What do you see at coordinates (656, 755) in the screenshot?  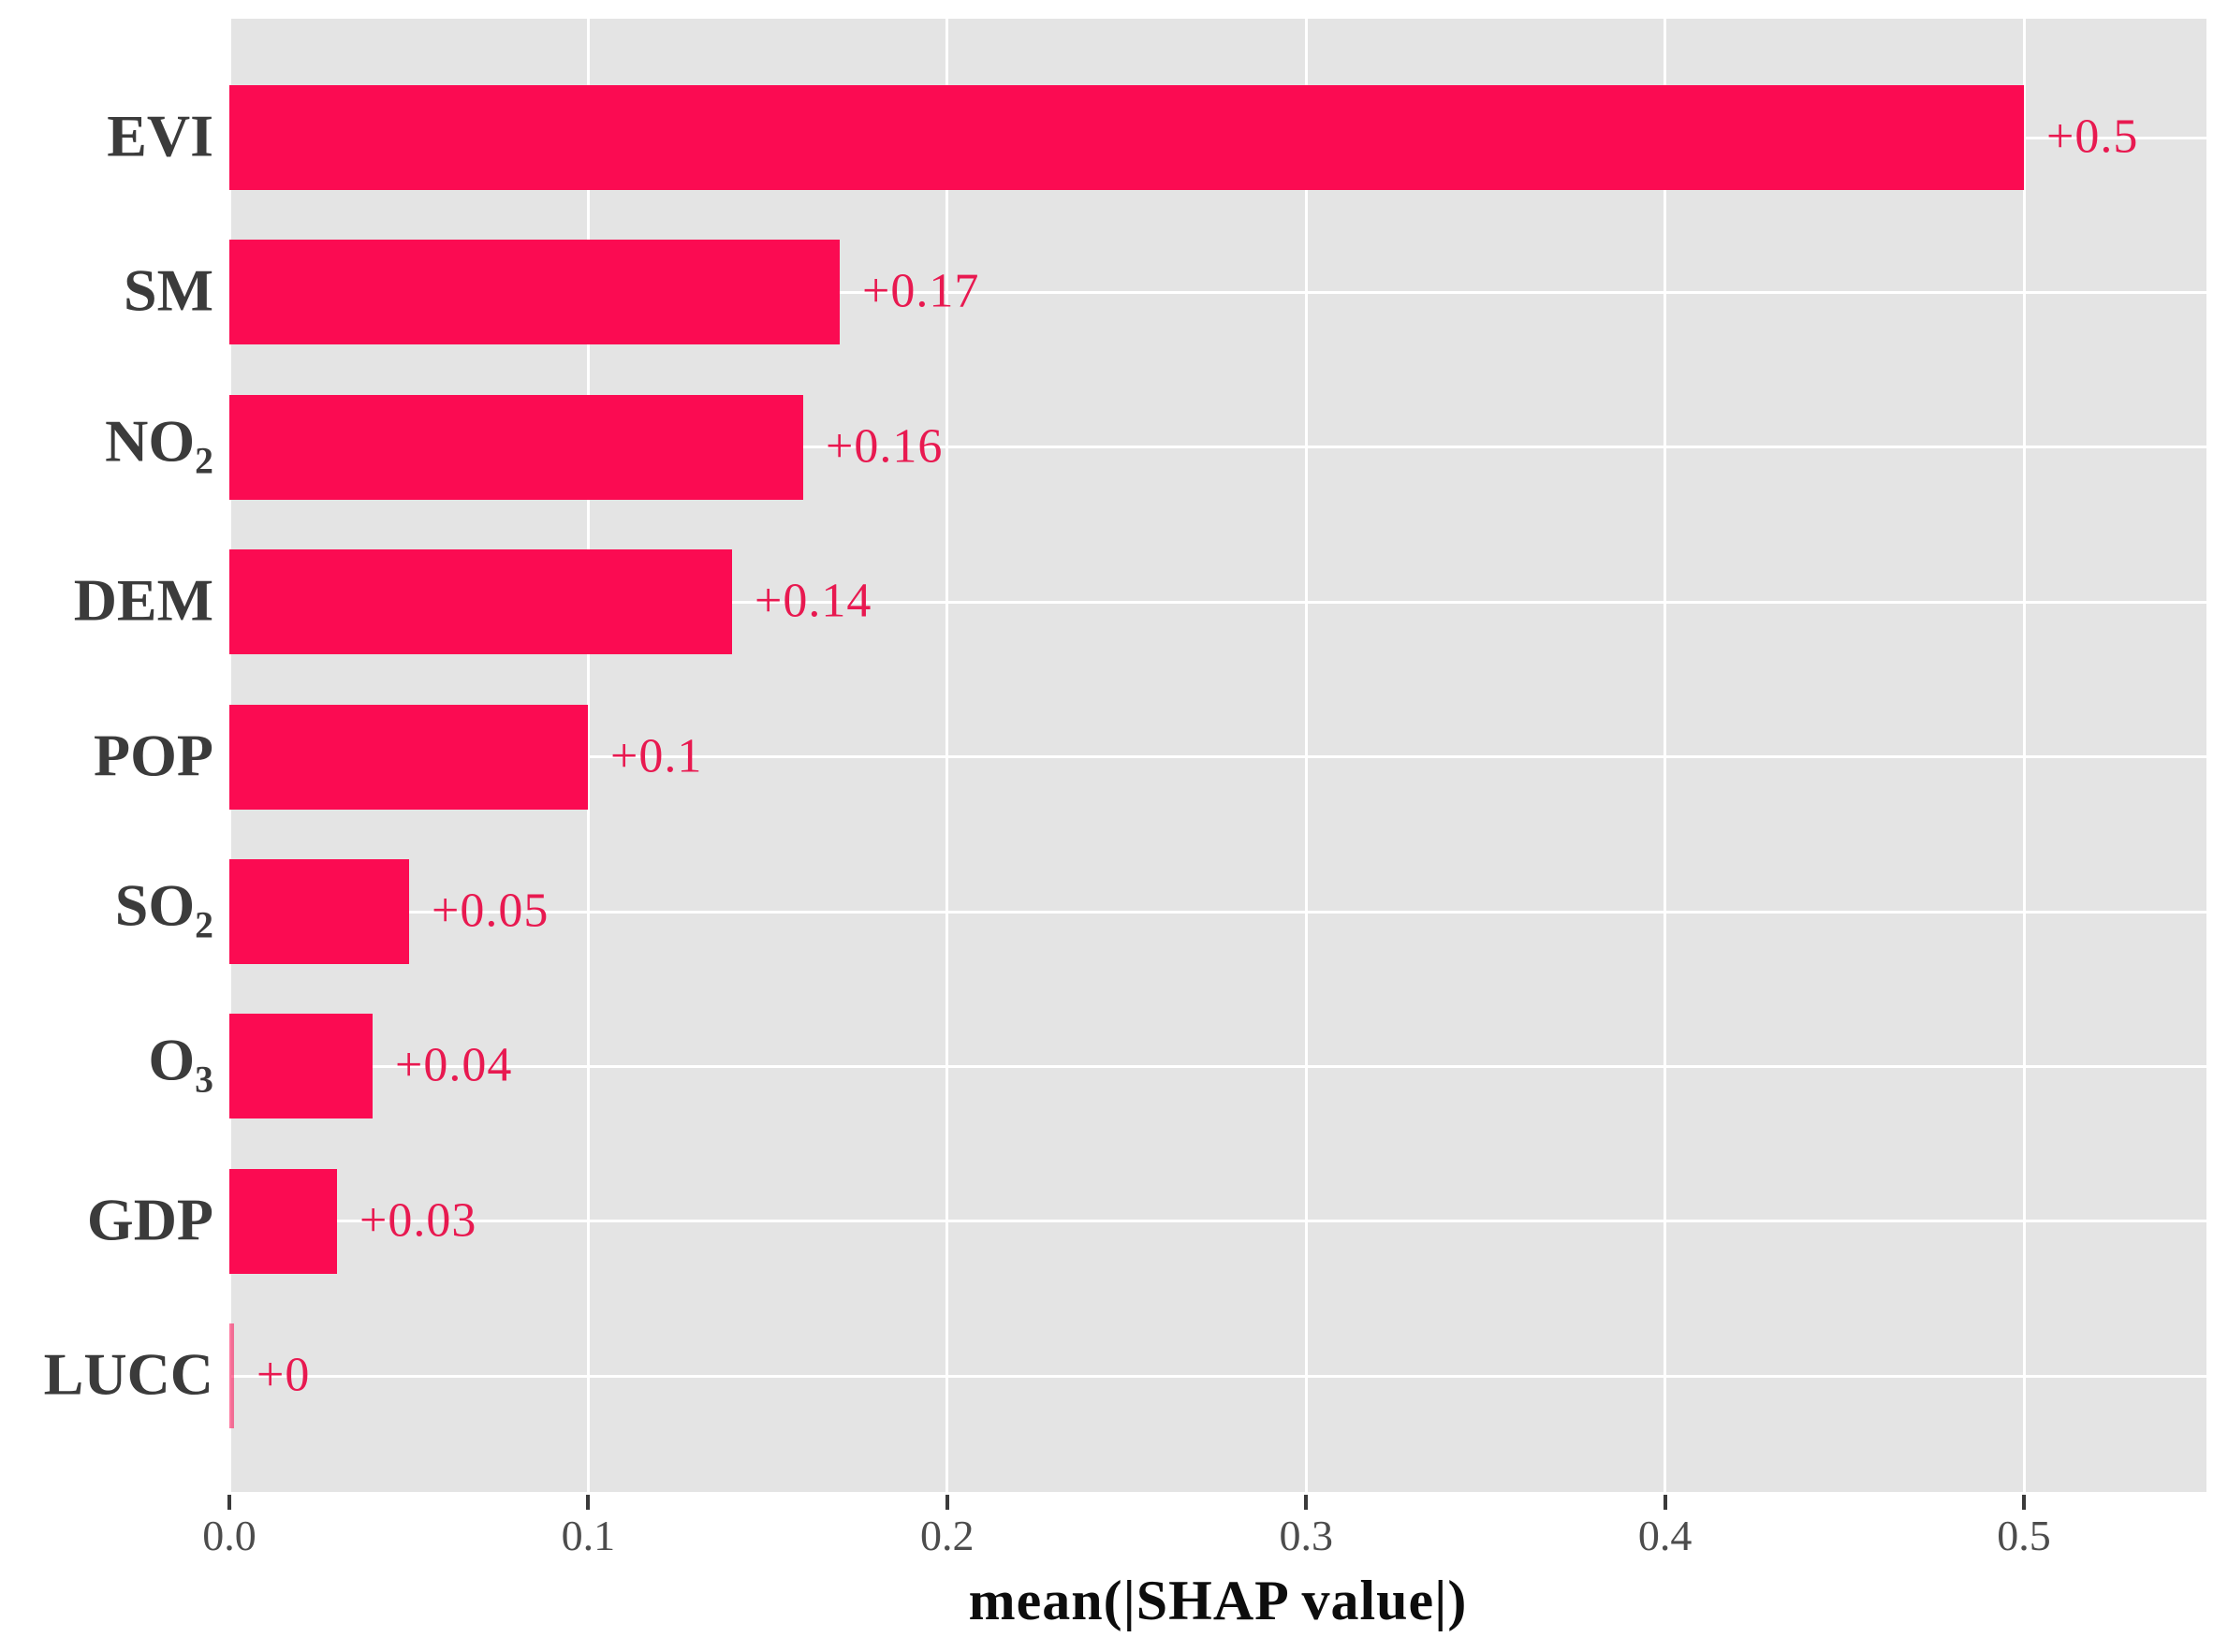 I see `bar-value-label: +0.1` at bounding box center [656, 755].